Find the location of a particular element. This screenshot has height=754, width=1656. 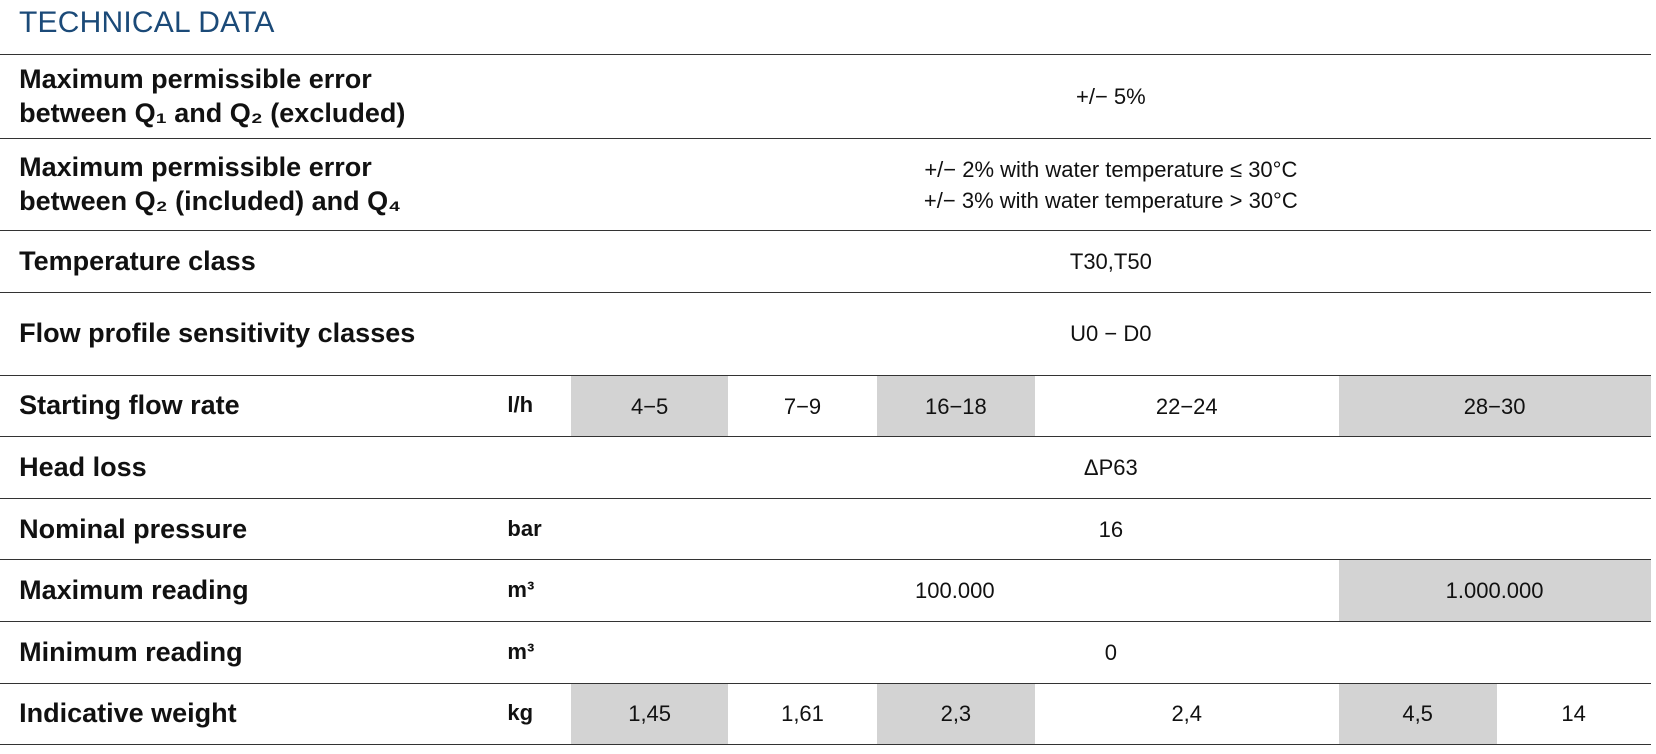

label-line: Head loss is located at coordinates (83, 467).